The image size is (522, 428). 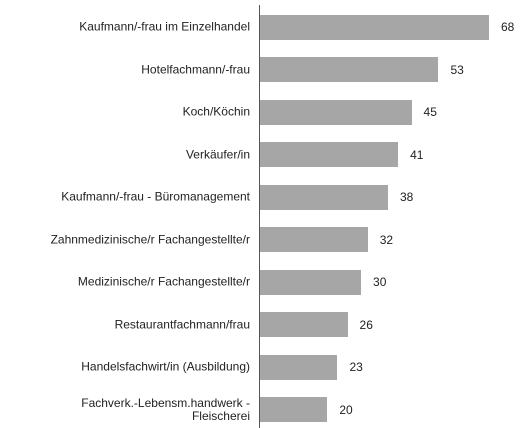 What do you see at coordinates (346, 409) in the screenshot?
I see `value-label: 20` at bounding box center [346, 409].